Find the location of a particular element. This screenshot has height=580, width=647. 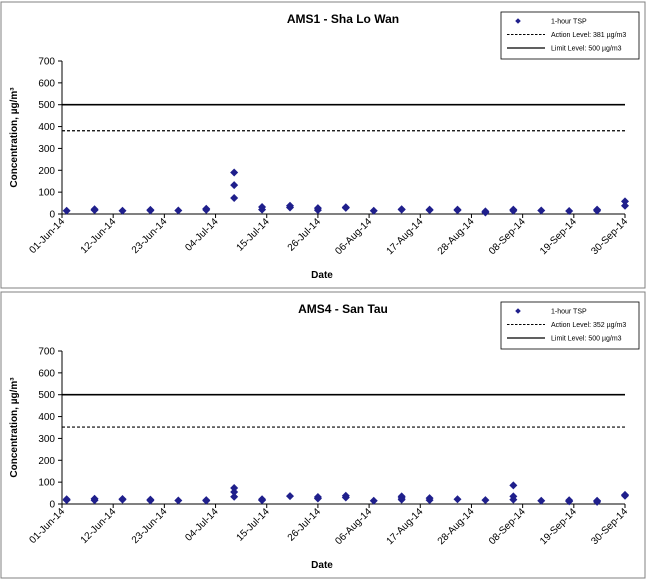

chart-title: AMS4 - San Tau is located at coordinates (343, 309).